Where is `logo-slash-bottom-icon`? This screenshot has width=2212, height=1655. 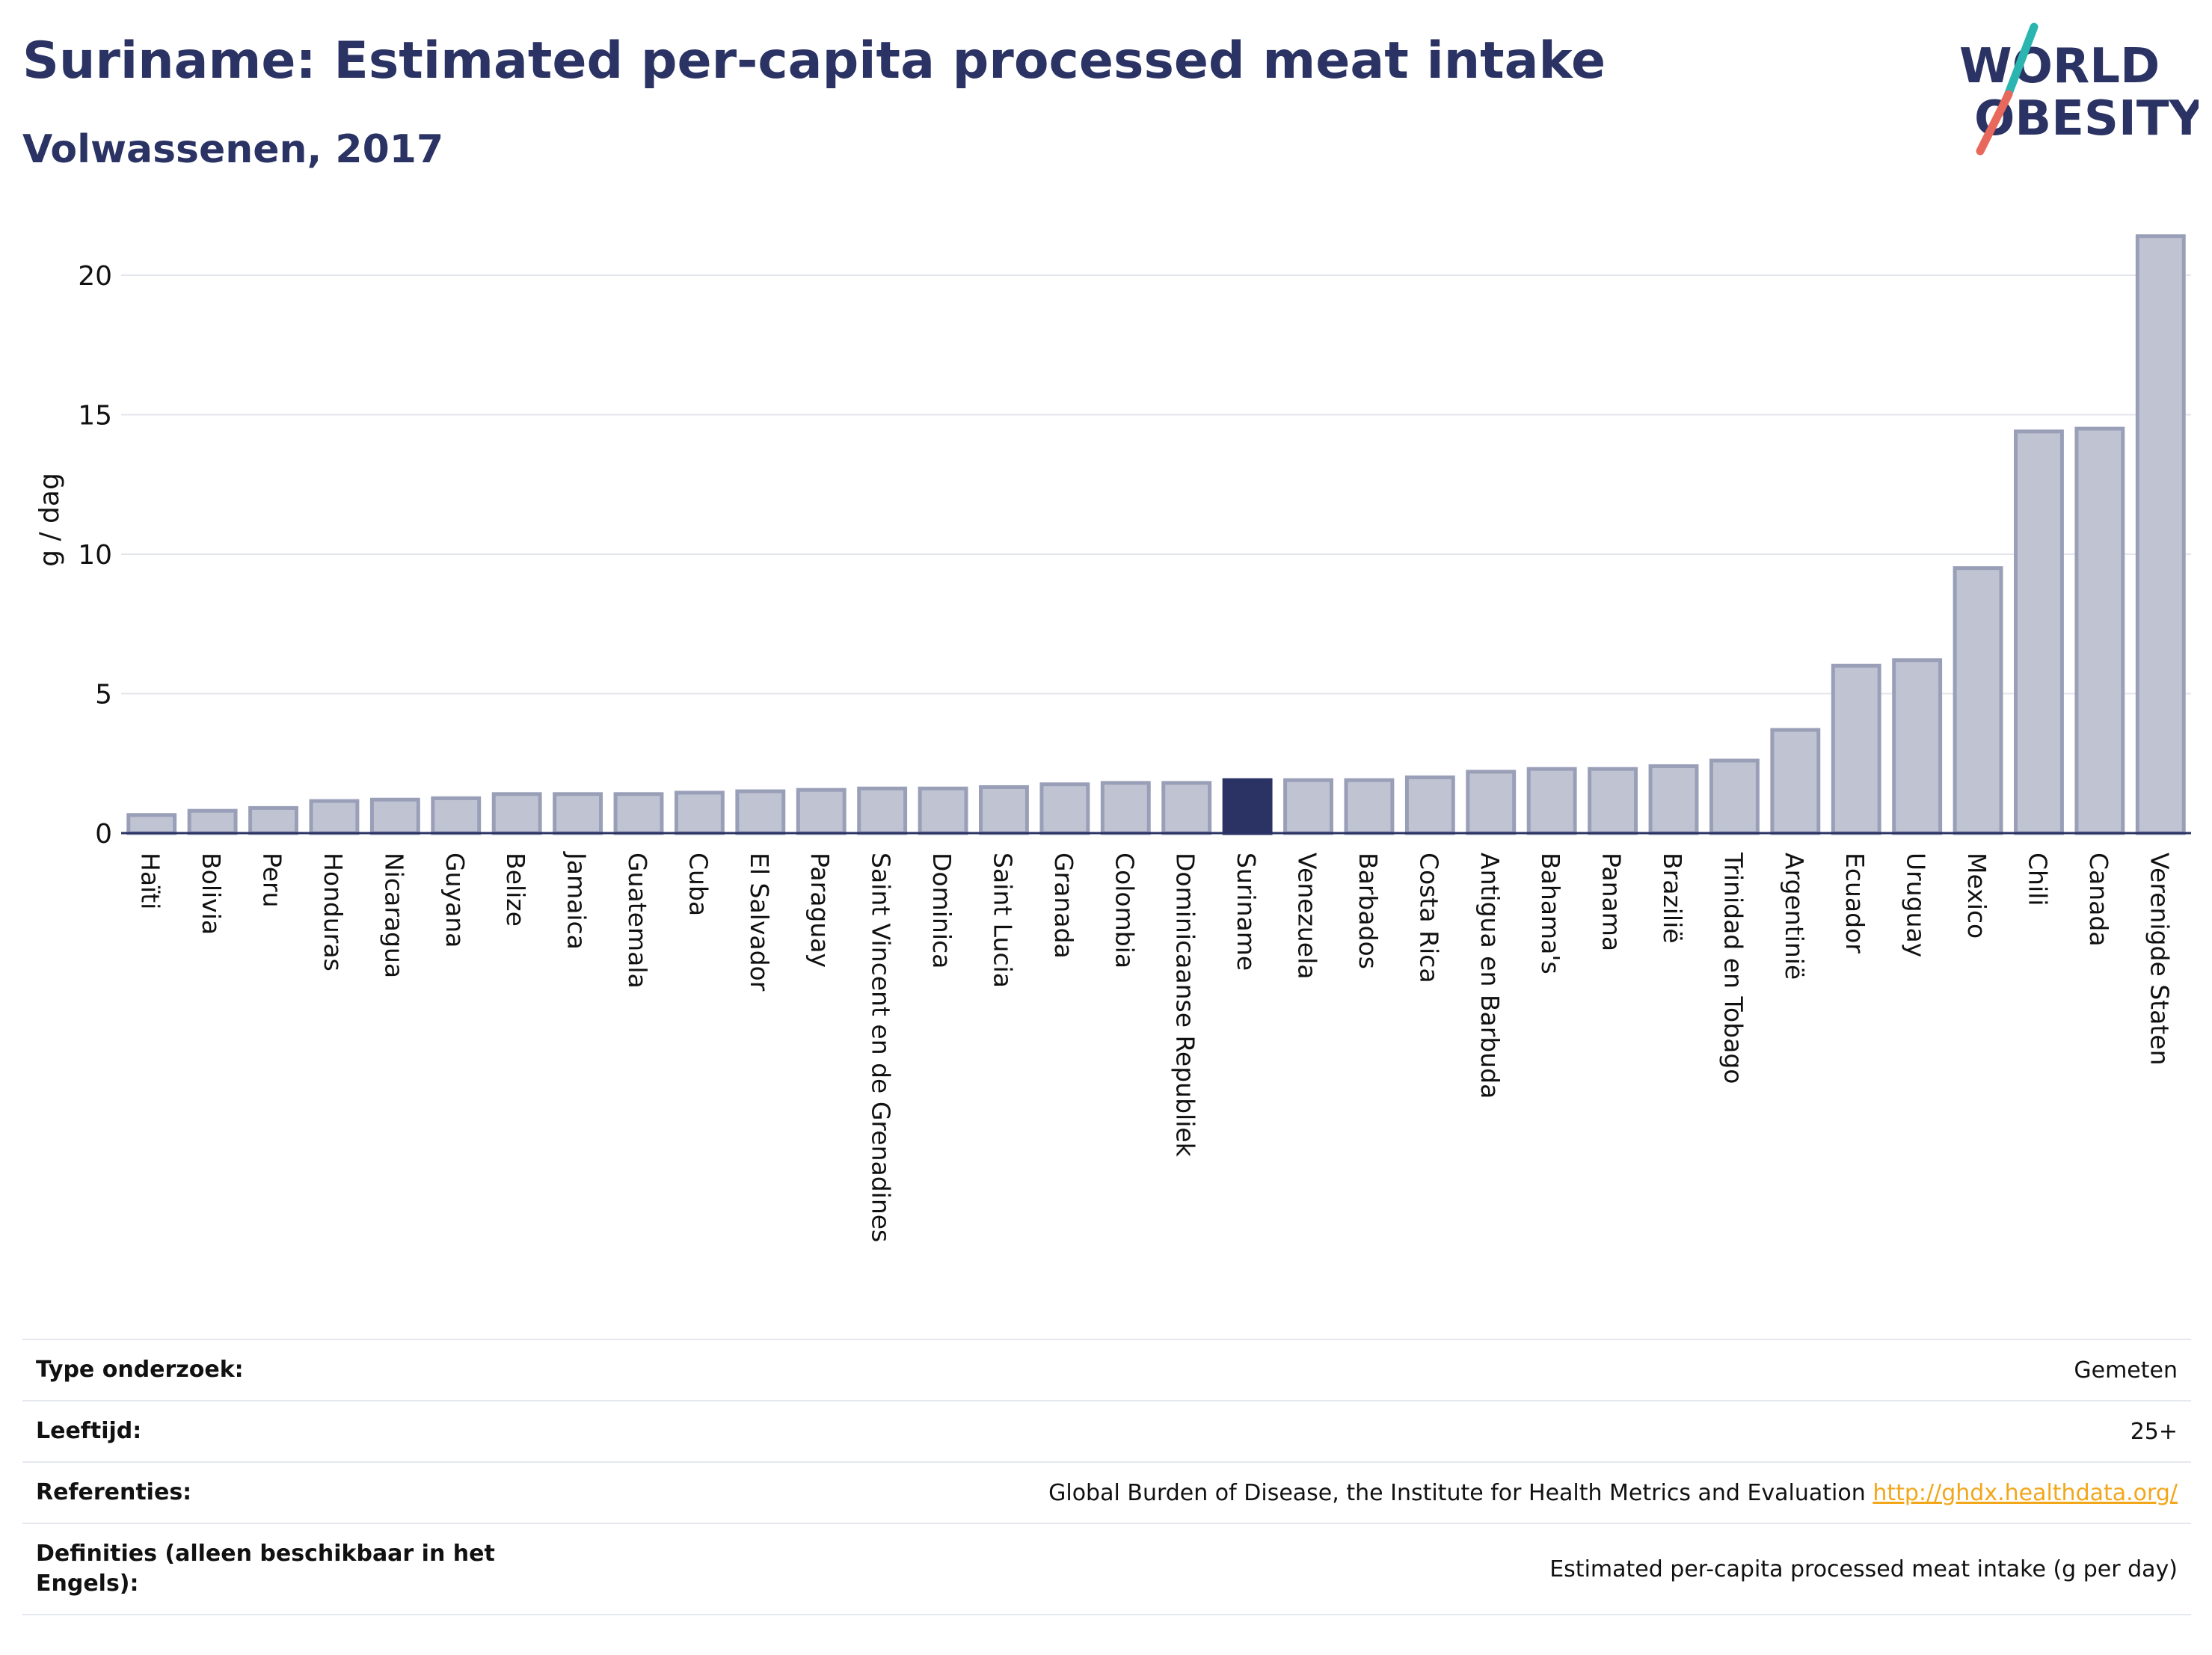
logo-slash-bottom-icon is located at coordinates (1994, 123).